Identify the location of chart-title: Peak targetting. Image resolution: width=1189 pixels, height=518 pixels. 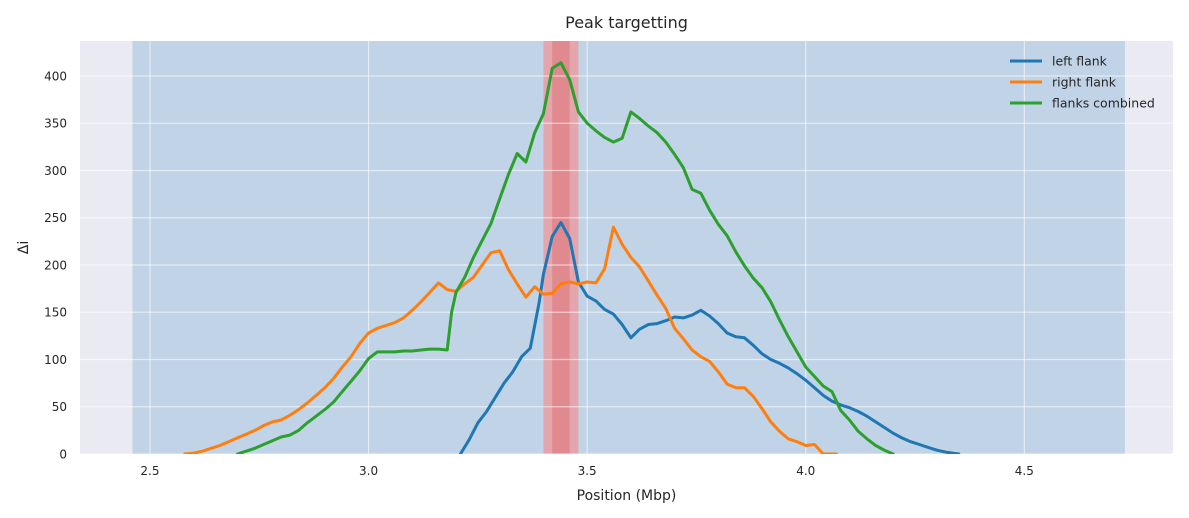
(626, 22).